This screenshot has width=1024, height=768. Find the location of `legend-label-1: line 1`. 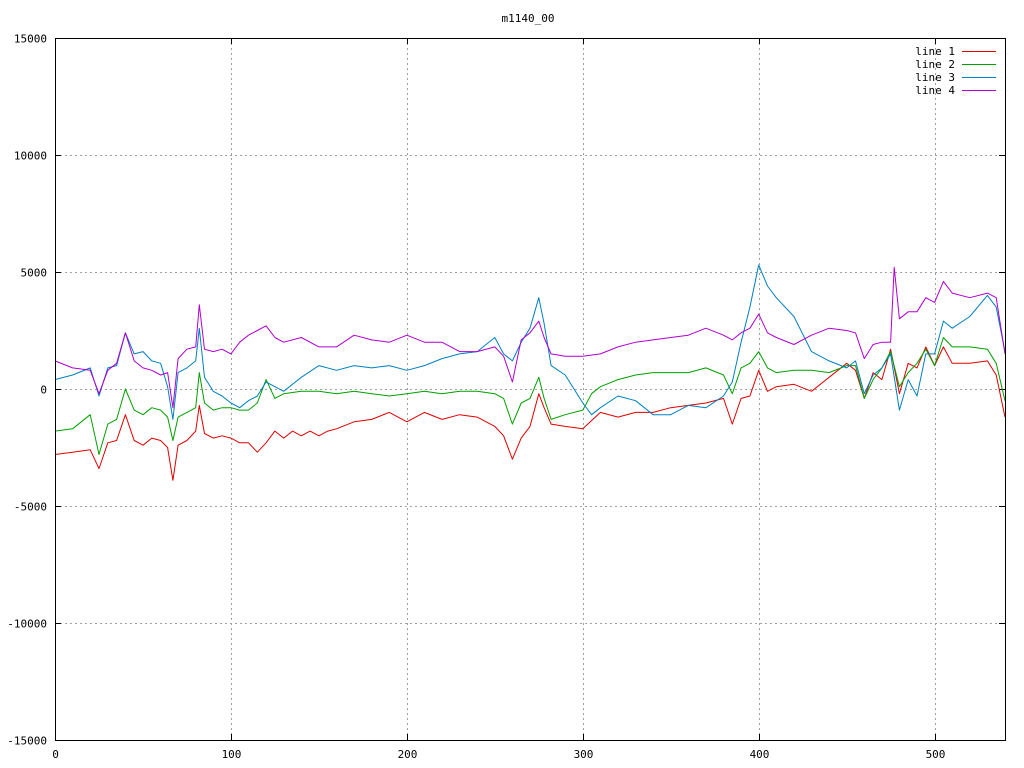

legend-label-1: line 1 is located at coordinates (935, 51).